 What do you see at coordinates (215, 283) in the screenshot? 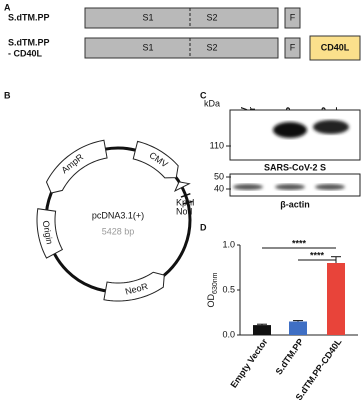
I see `y-label-sub: 630nm` at bounding box center [215, 283].